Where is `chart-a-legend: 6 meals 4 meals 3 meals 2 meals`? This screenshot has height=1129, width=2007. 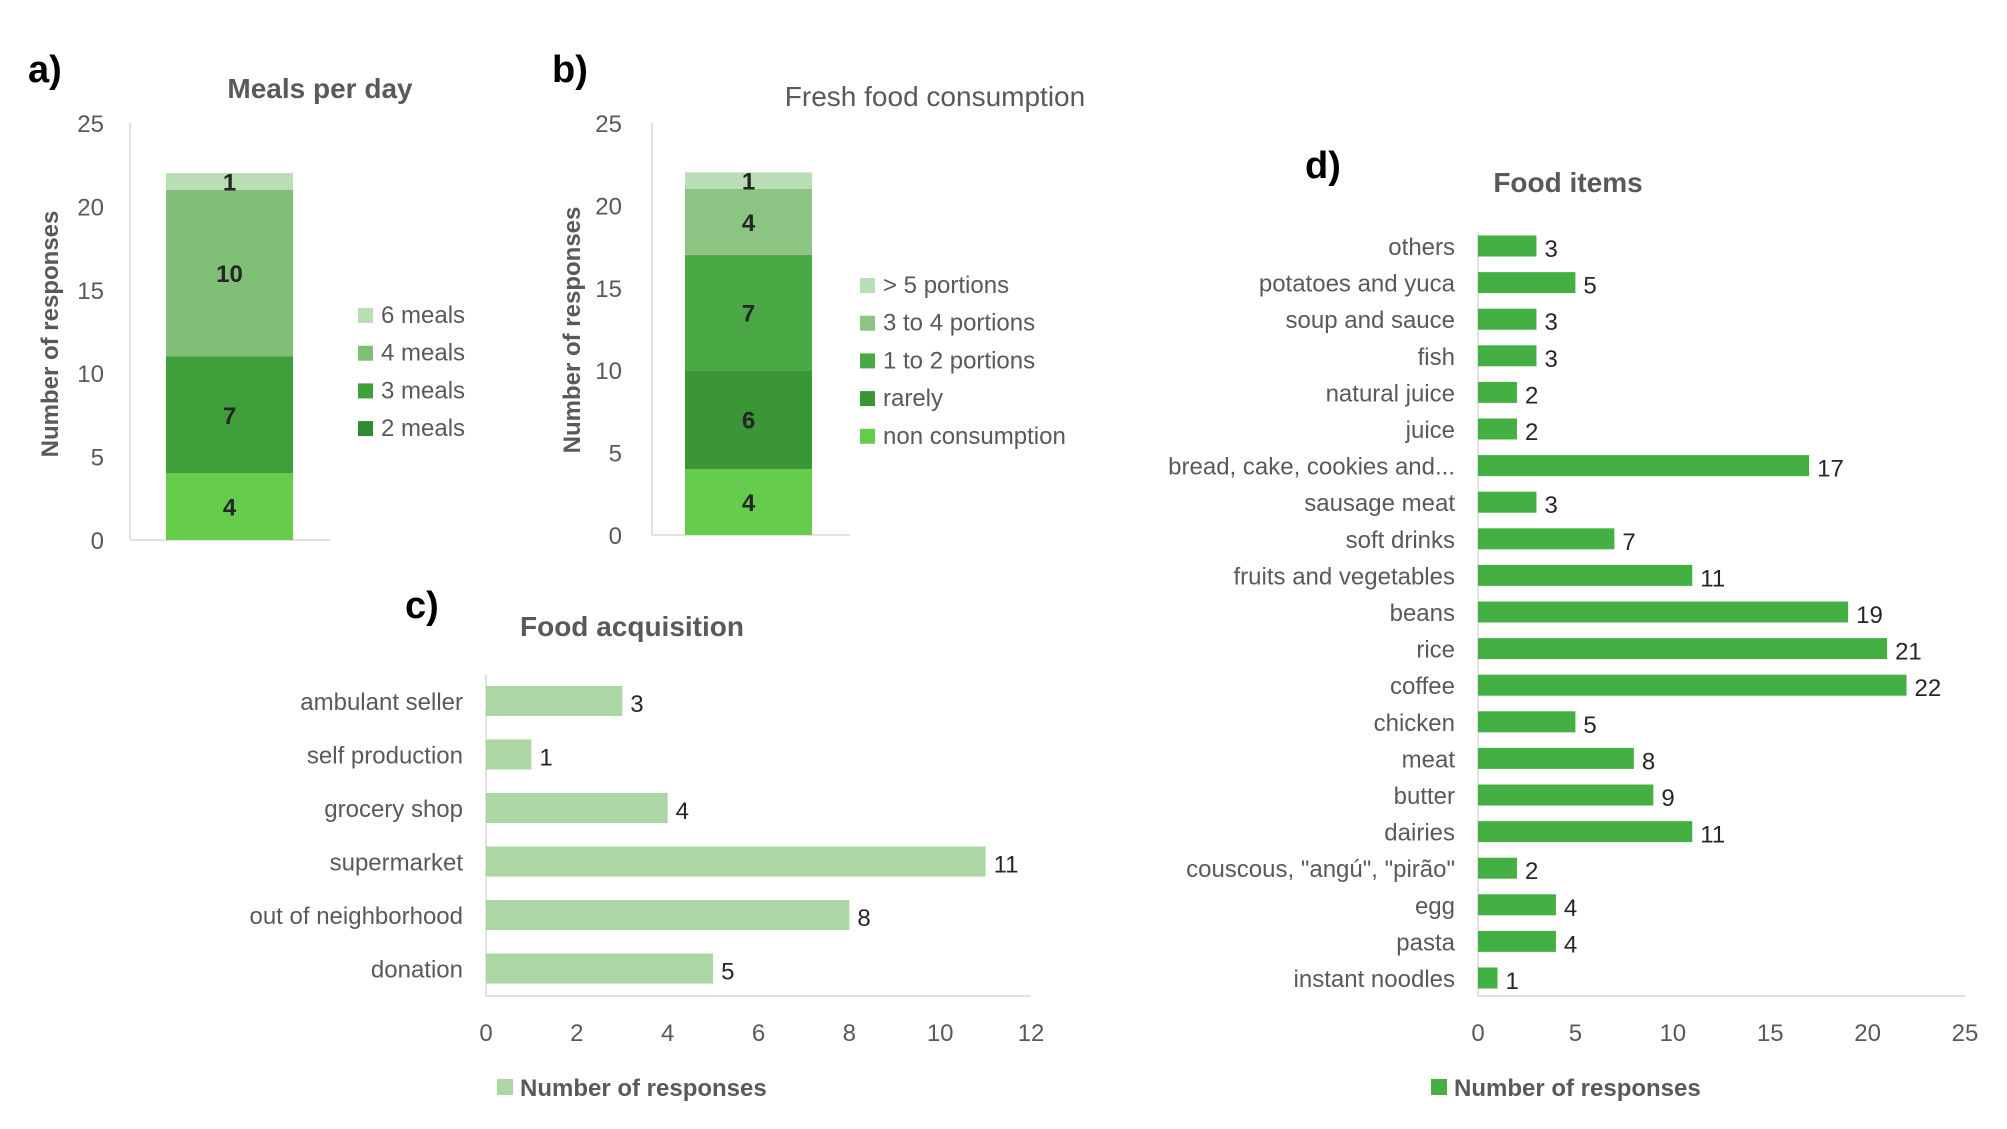 chart-a-legend: 6 meals 4 meals 3 meals 2 meals is located at coordinates (411, 372).